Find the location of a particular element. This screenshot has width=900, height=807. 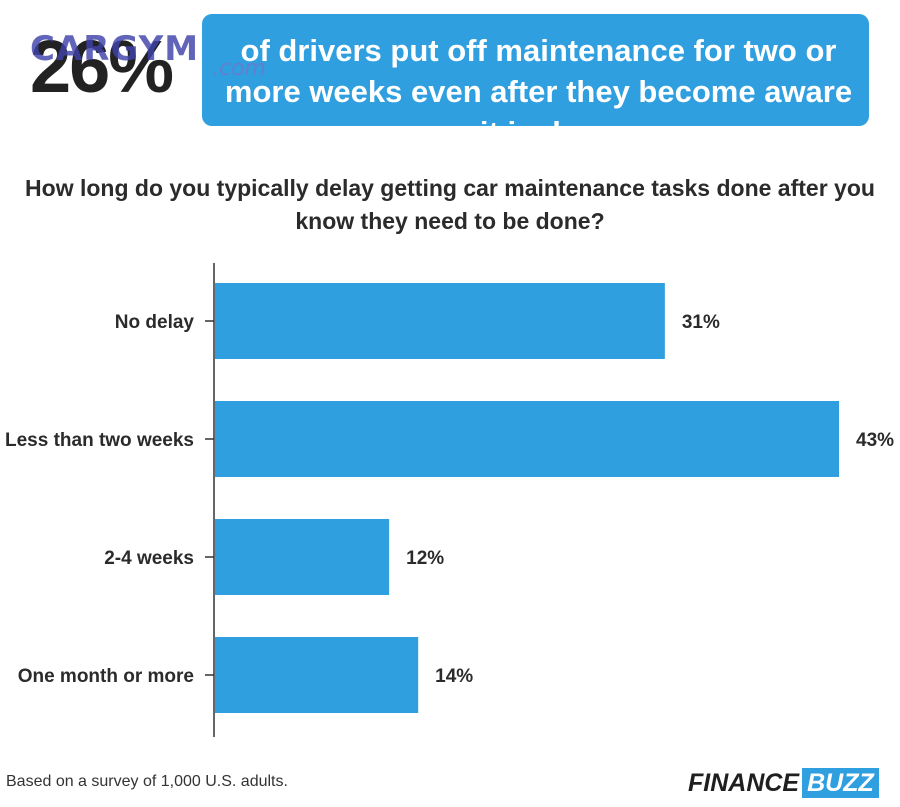

category-label: Less than two weeks is located at coordinates (99, 440).